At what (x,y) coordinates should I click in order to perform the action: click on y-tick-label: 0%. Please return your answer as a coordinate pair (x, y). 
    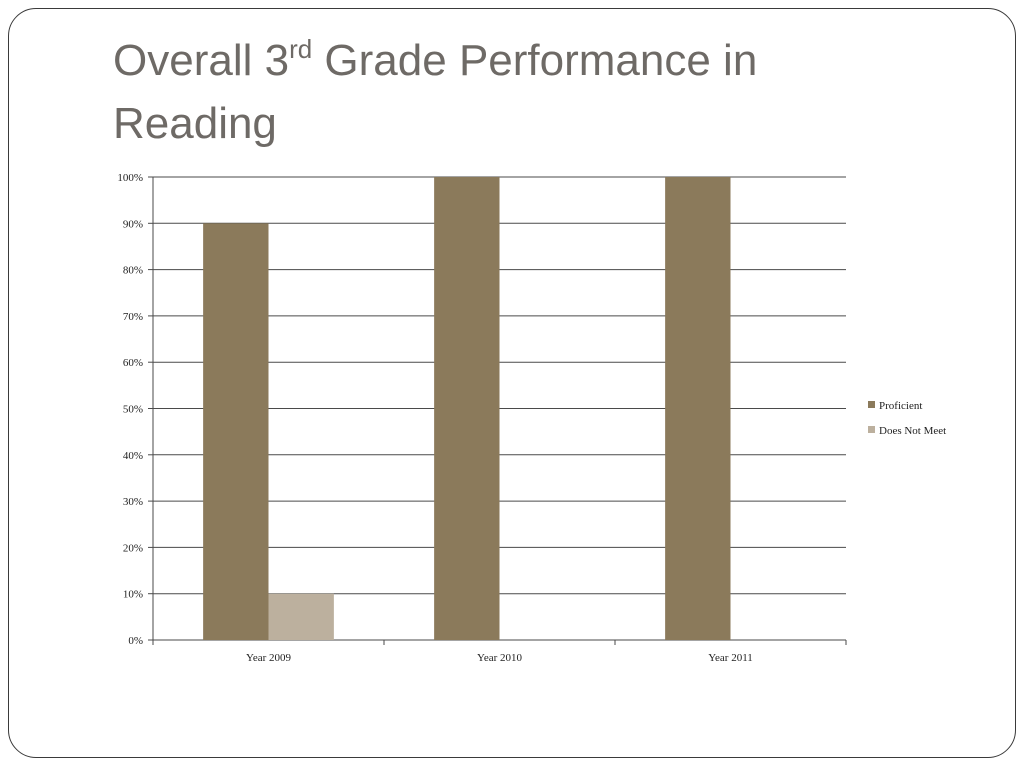
    Looking at the image, I should click on (135, 641).